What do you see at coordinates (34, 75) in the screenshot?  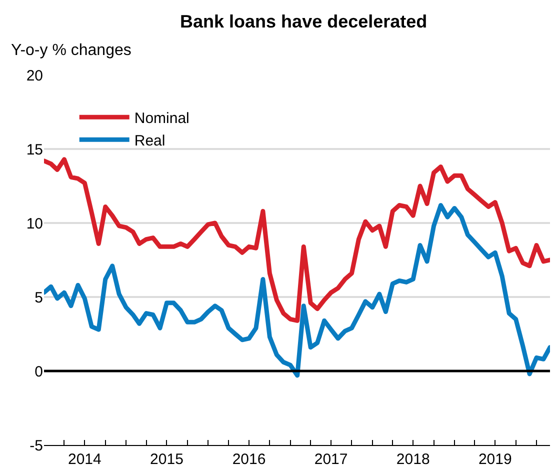 I see `y-tick-label: 20` at bounding box center [34, 75].